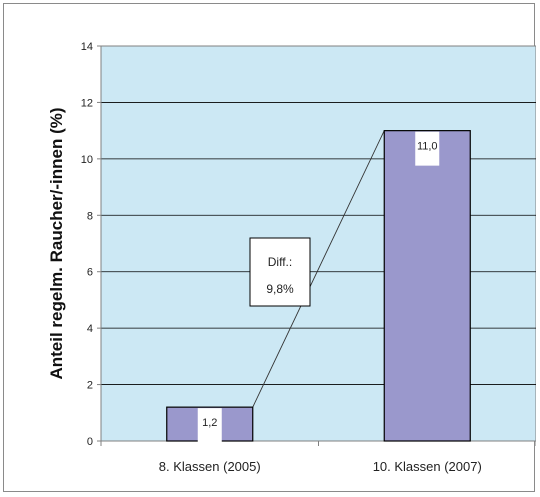 Image resolution: width=540 pixels, height=497 pixels. Describe the element at coordinates (427, 466) in the screenshot. I see `x-category-label: 10. Klassen (2007)` at that location.